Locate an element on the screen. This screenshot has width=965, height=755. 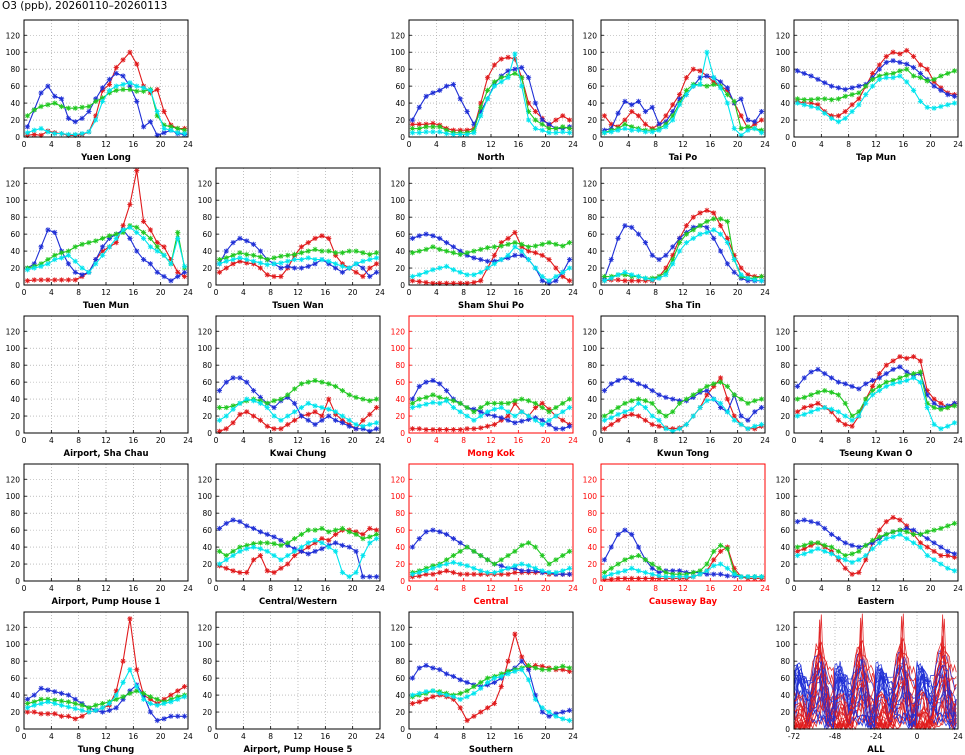
y-tick-label: 40 is located at coordinates (400, 399).